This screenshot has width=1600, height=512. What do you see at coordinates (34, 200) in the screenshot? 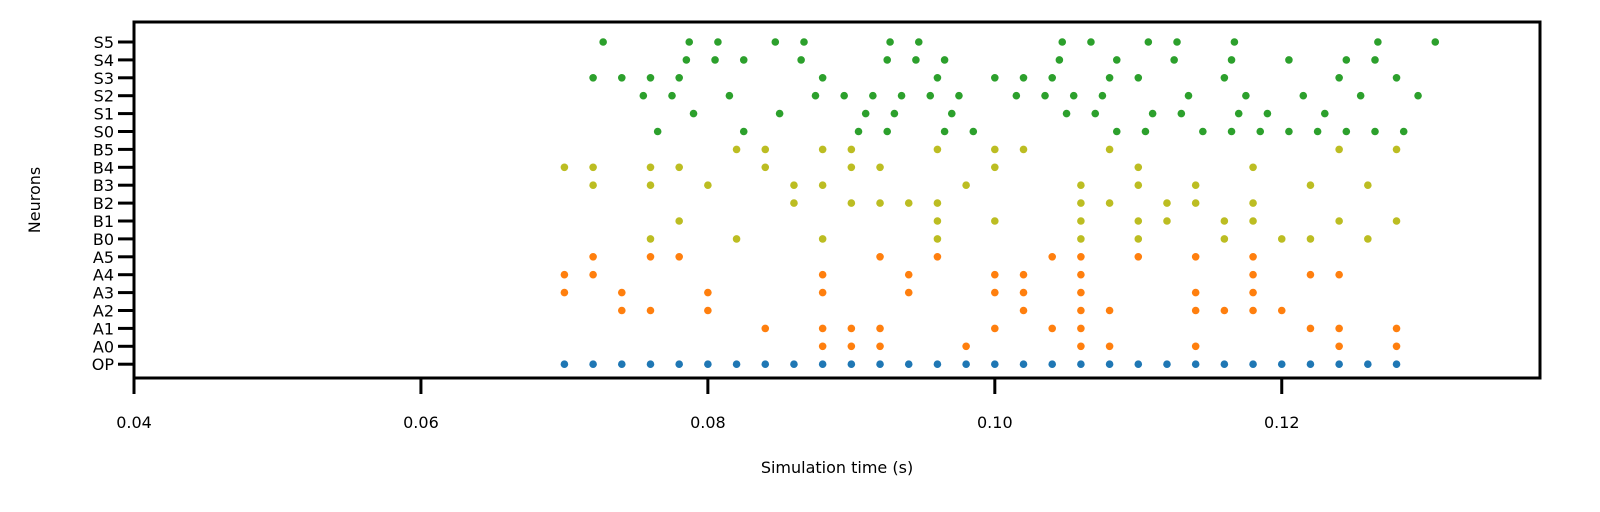
I see `y-axis-label: Neurons` at bounding box center [34, 200].